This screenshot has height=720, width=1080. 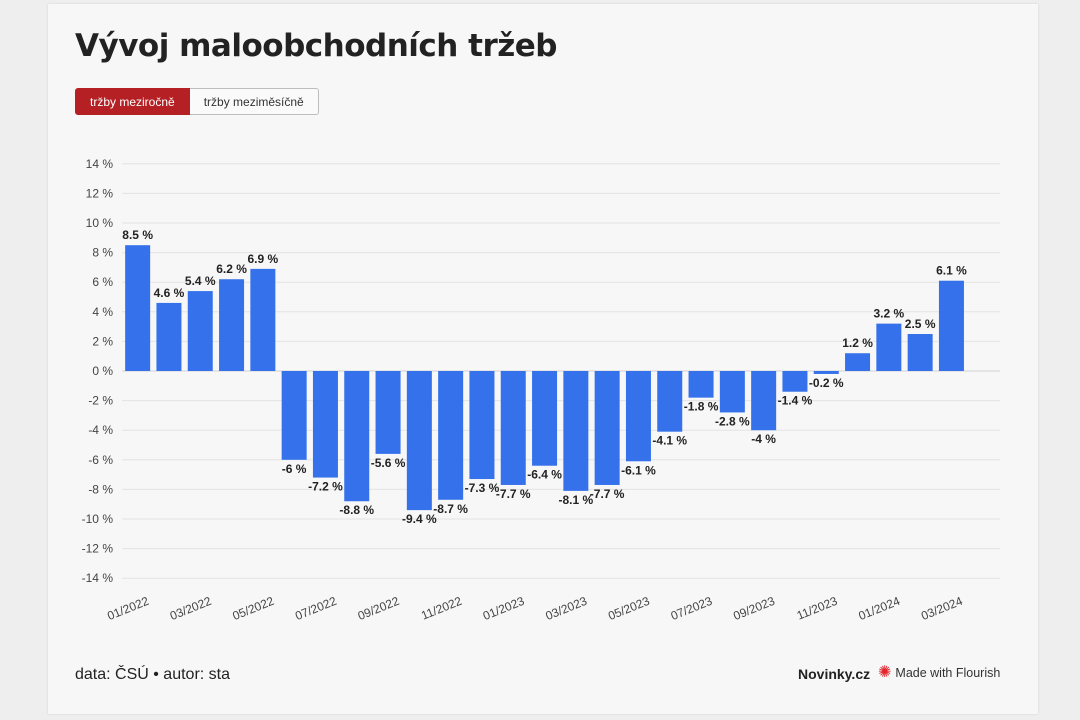 What do you see at coordinates (638, 470) in the screenshot?
I see `data-label: -6.1 %` at bounding box center [638, 470].